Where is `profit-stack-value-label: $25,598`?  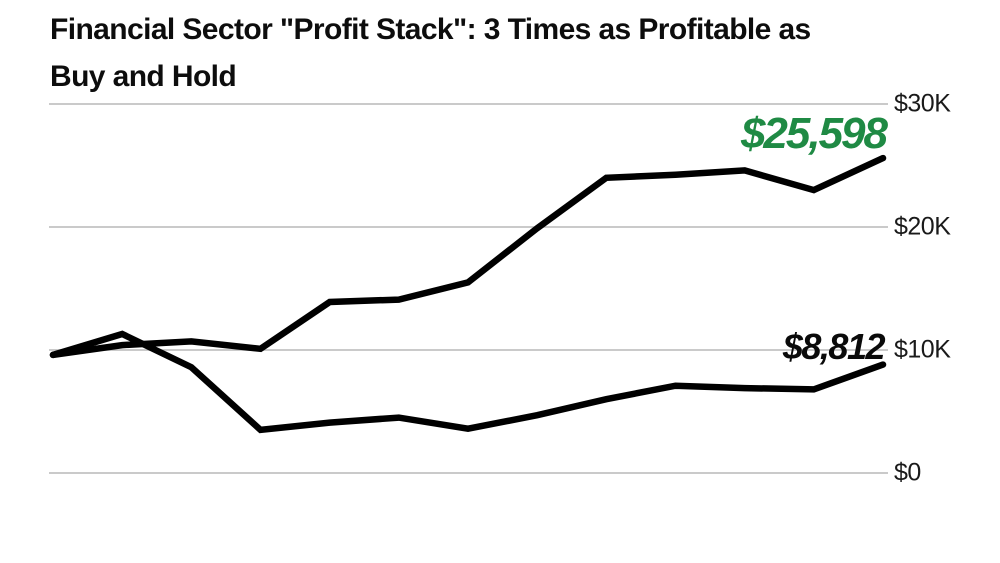 profit-stack-value-label: $25,598 is located at coordinates (814, 133).